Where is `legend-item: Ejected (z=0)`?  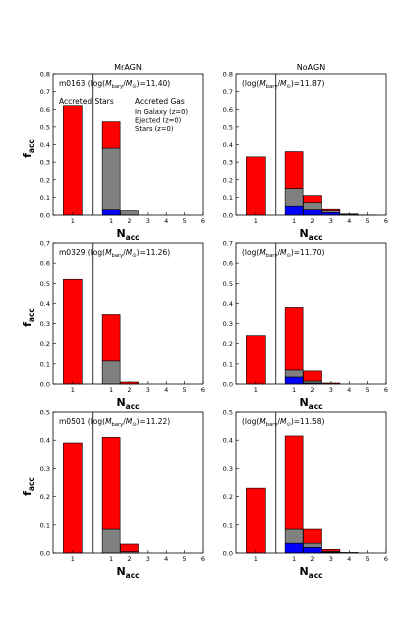 legend-item: Ejected (z=0) is located at coordinates (158, 121).